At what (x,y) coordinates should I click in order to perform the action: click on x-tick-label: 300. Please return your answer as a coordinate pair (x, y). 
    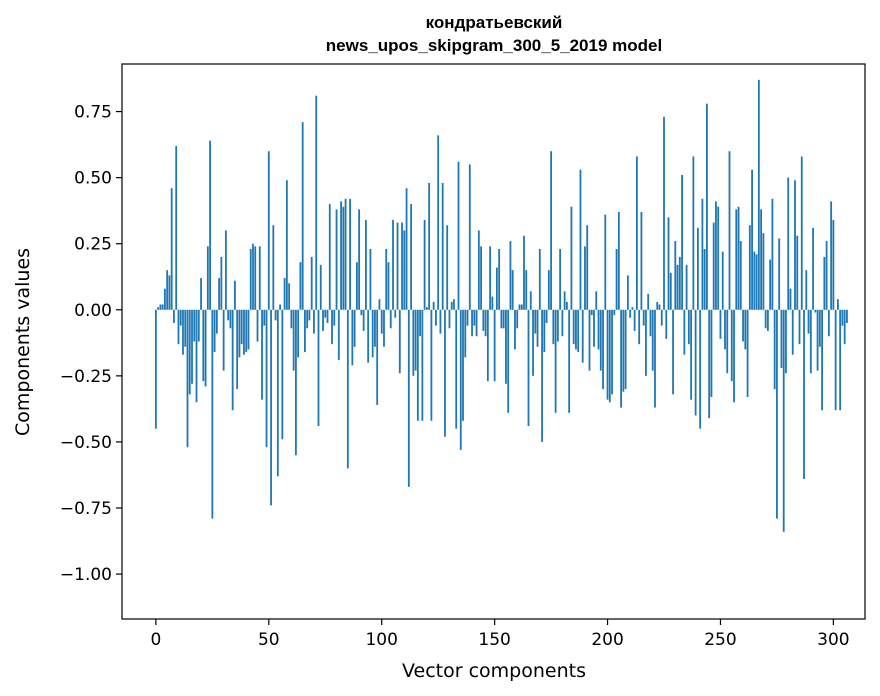
    Looking at the image, I should click on (833, 640).